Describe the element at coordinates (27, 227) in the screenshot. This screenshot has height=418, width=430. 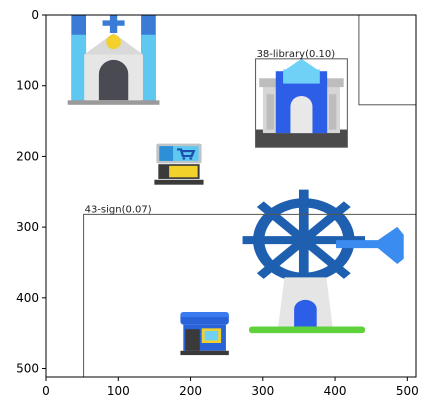
I see `y-tick-label: 300` at that location.